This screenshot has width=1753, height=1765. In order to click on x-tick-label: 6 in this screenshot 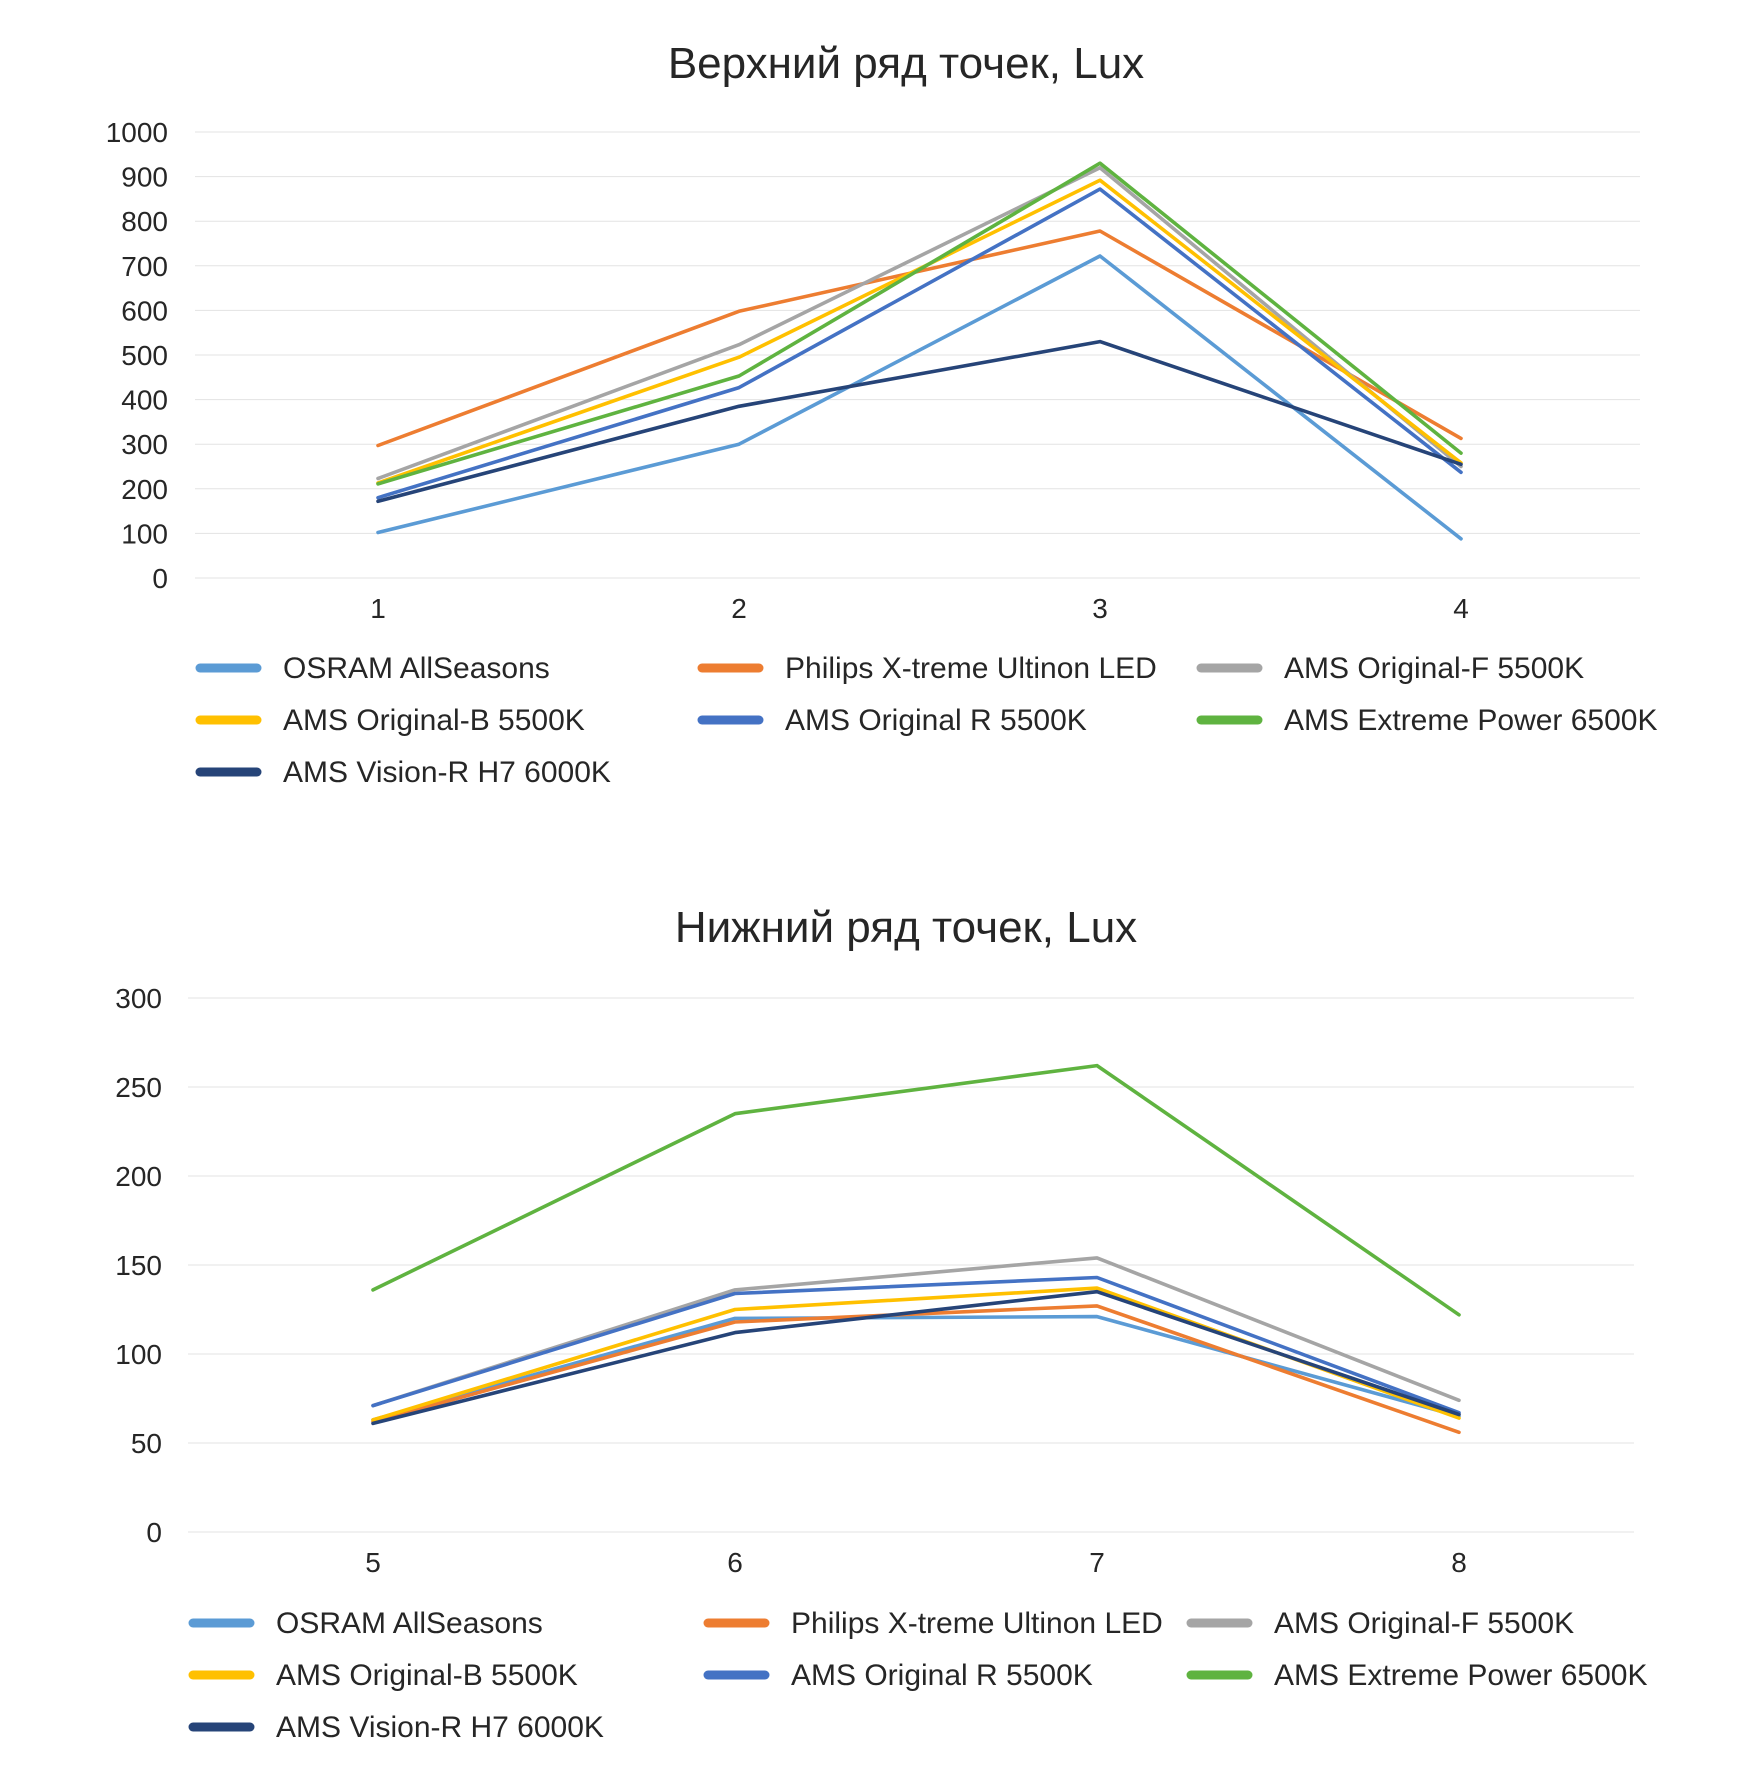, I will do `click(735, 1562)`.